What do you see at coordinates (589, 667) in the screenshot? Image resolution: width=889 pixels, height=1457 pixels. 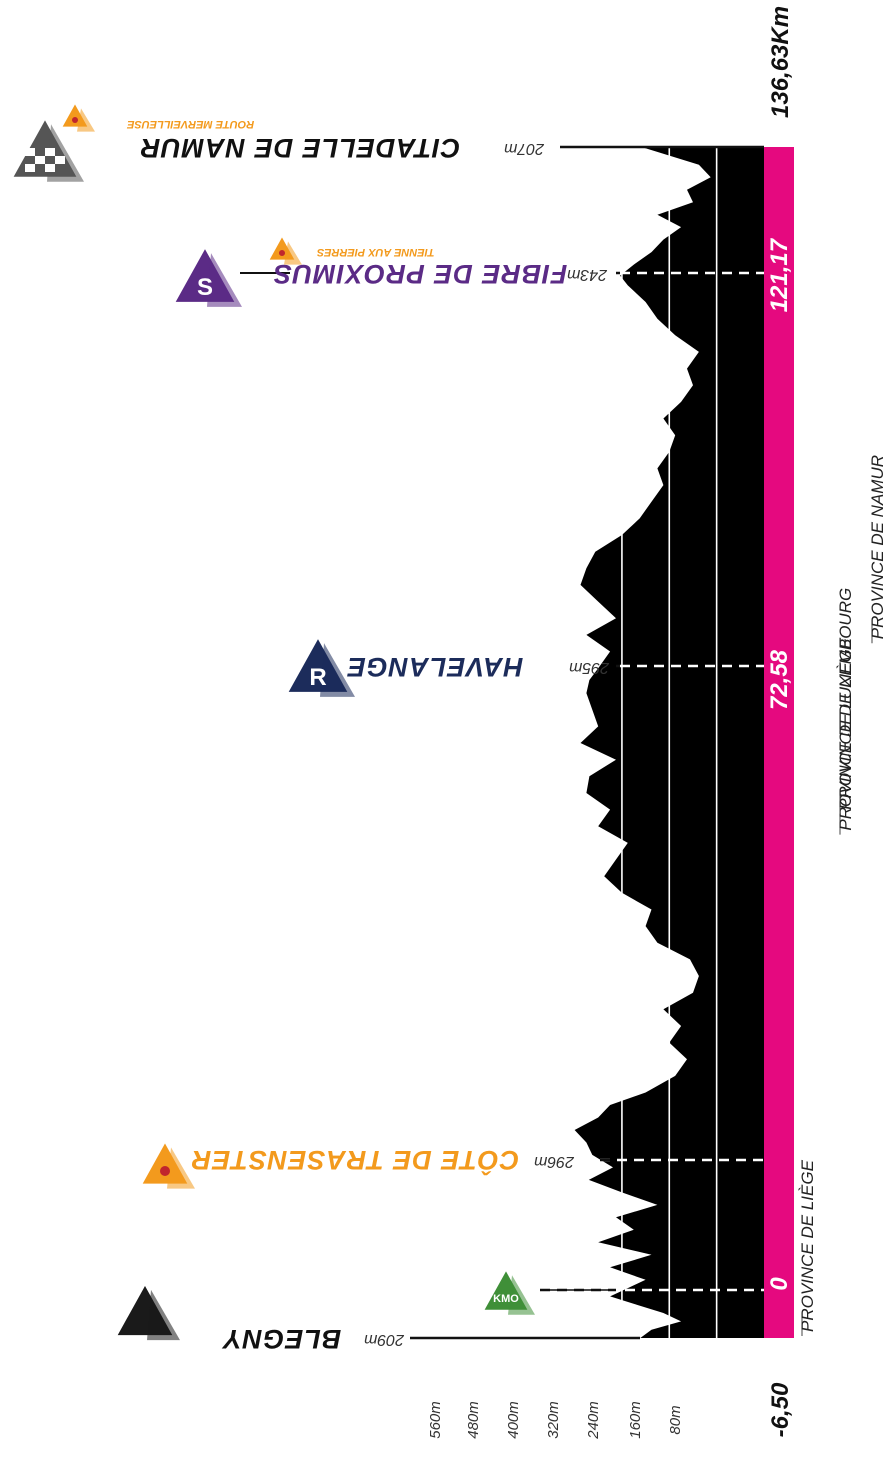 I see `point-altitude: 295m` at bounding box center [589, 667].